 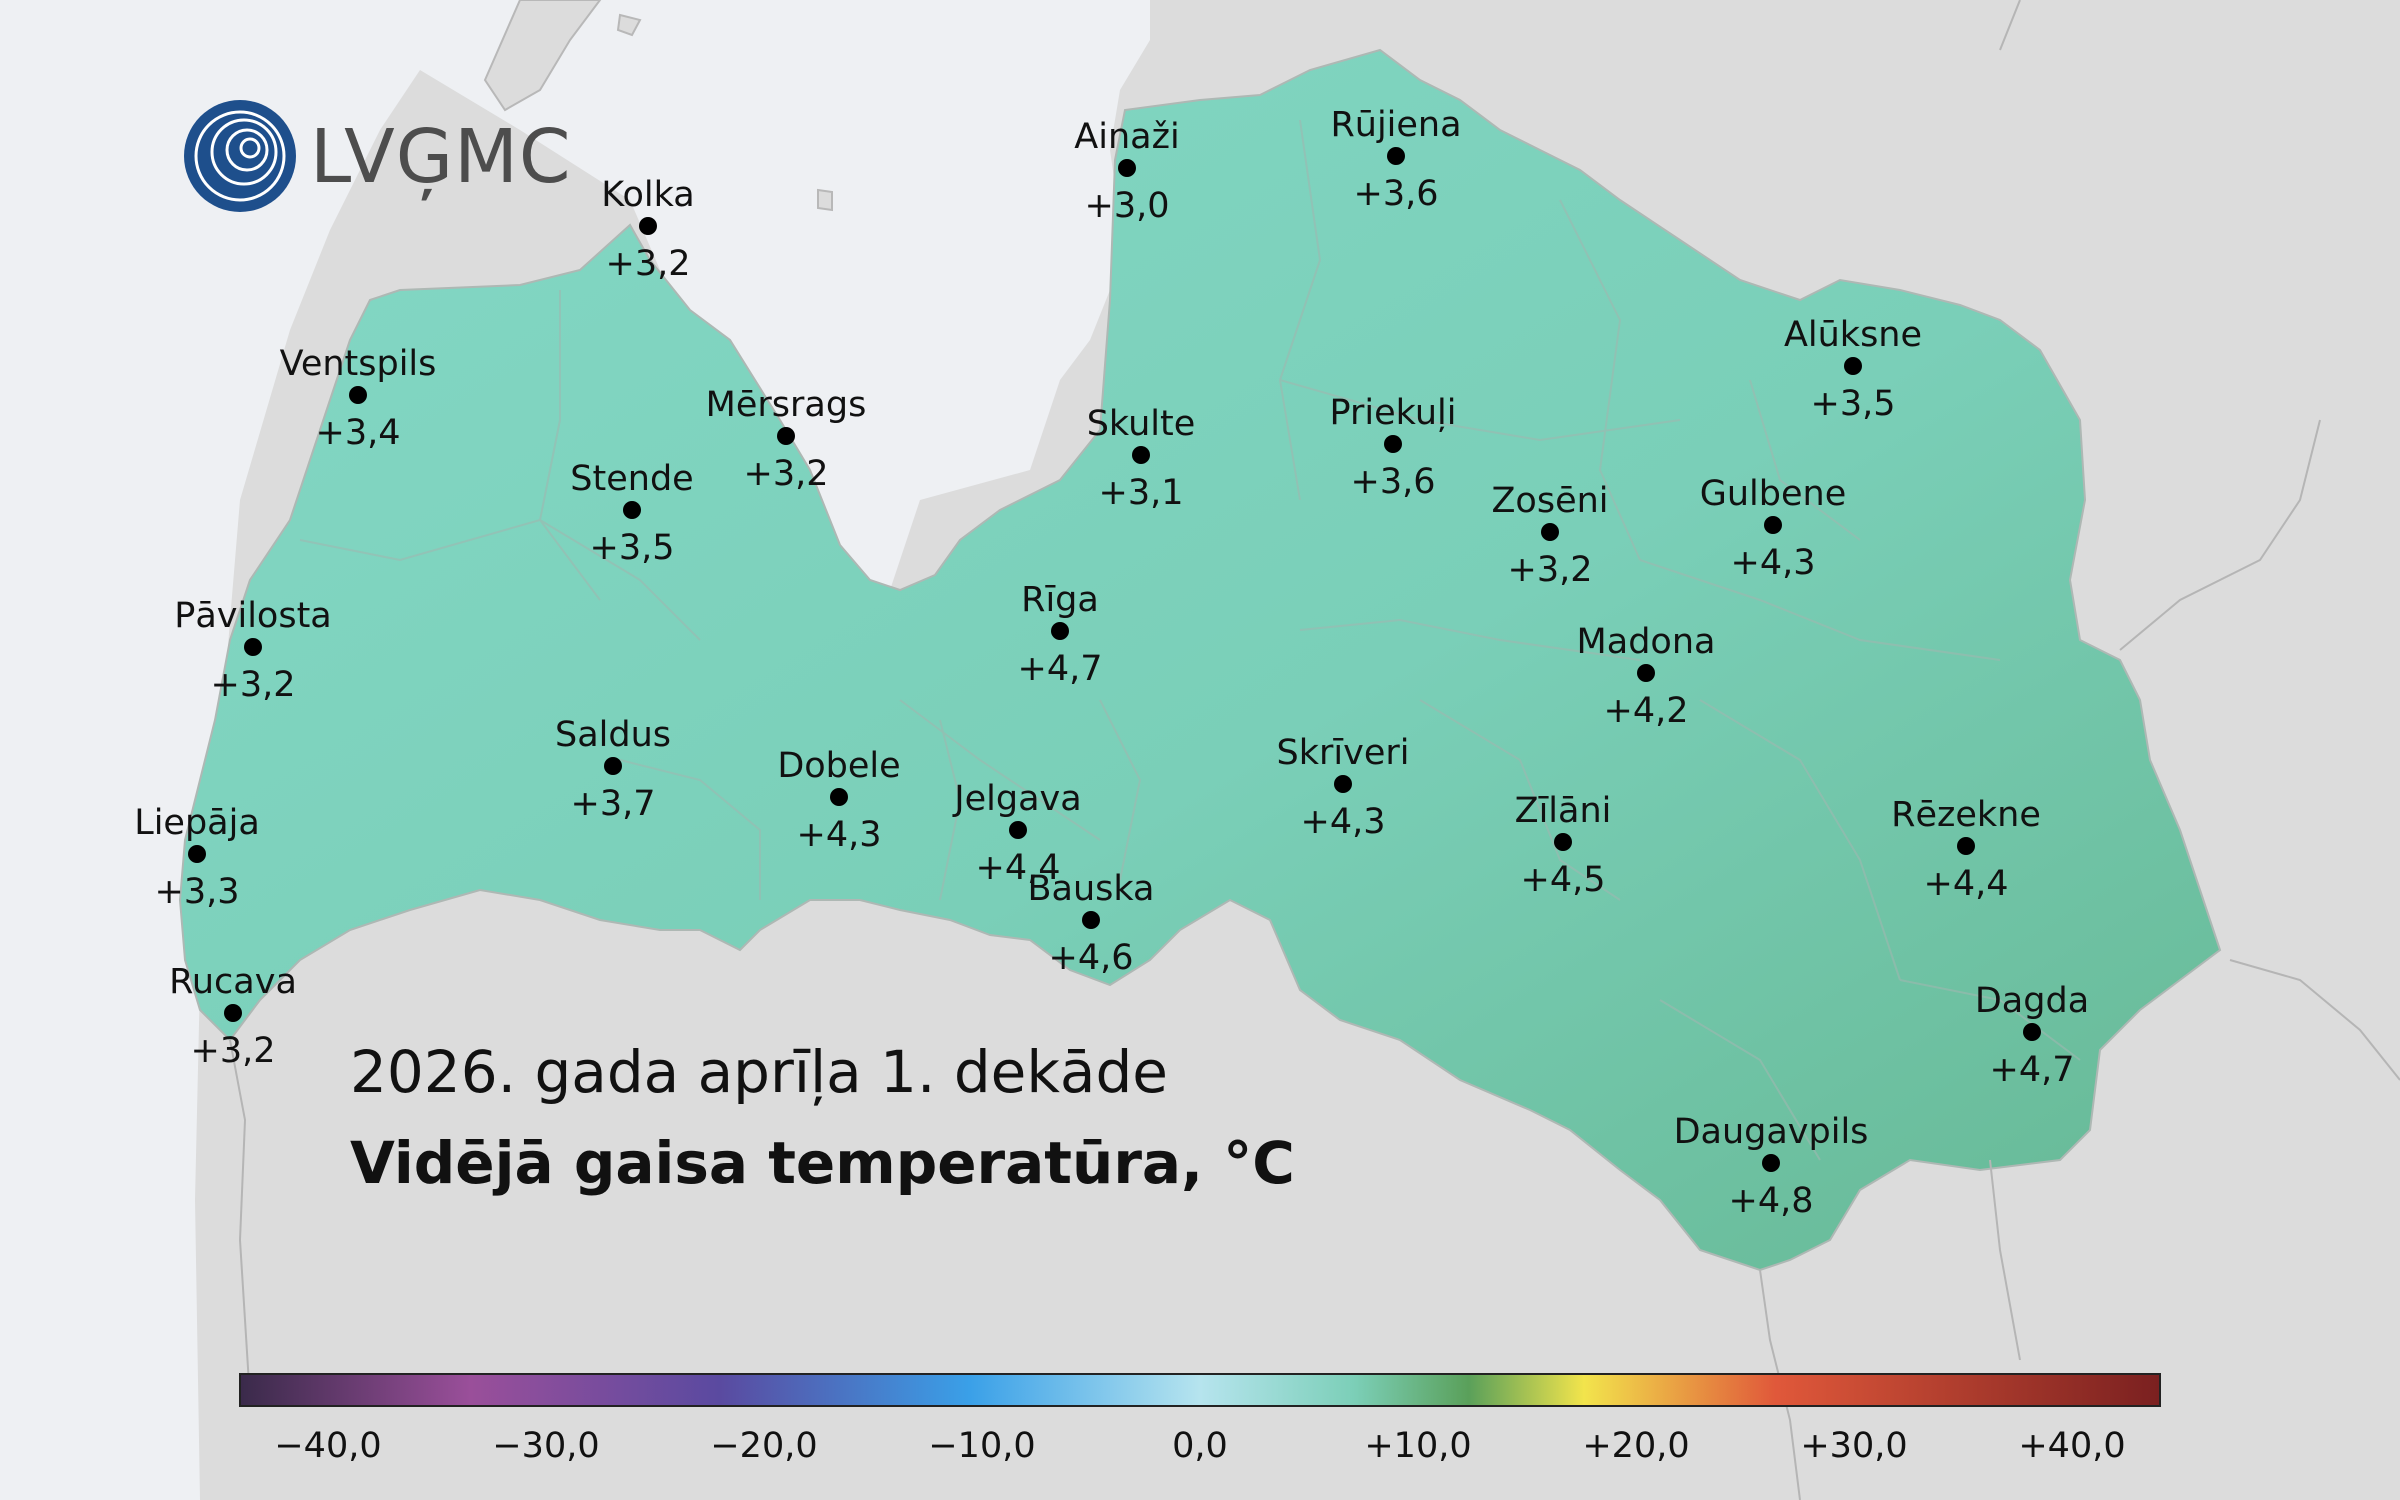 I want to click on station-name: Liepāja, so click(x=197, y=823).